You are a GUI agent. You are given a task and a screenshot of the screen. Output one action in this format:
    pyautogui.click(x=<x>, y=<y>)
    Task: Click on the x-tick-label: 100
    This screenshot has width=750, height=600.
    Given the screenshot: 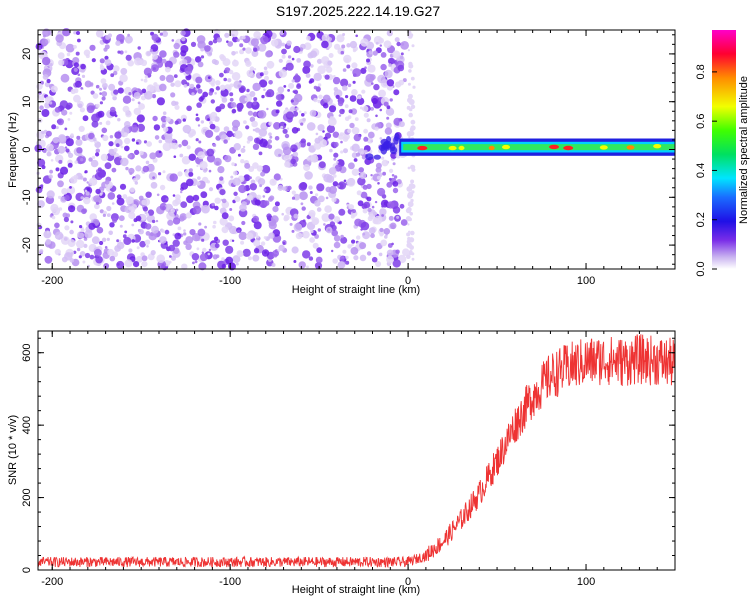 What is the action you would take?
    pyautogui.click(x=586, y=582)
    